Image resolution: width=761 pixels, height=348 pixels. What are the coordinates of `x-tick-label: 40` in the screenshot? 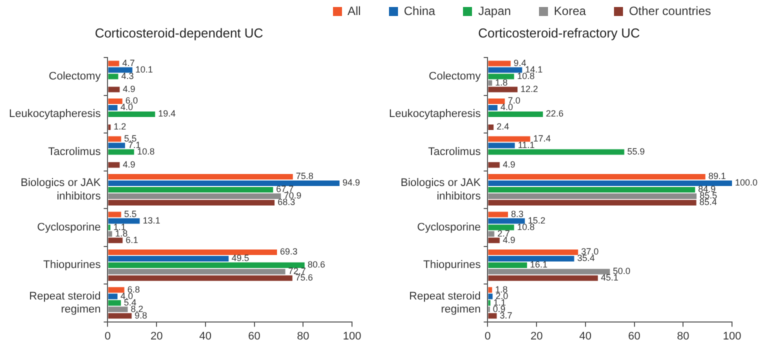 It's located at (205, 336).